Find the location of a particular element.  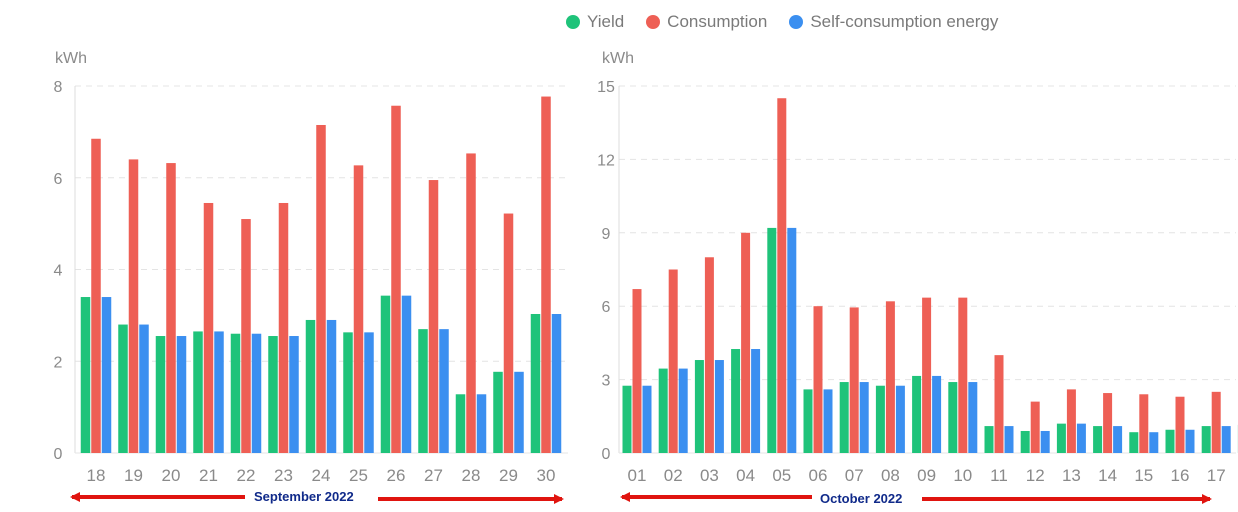

y-tick-label: 6 is located at coordinates (606, 307).